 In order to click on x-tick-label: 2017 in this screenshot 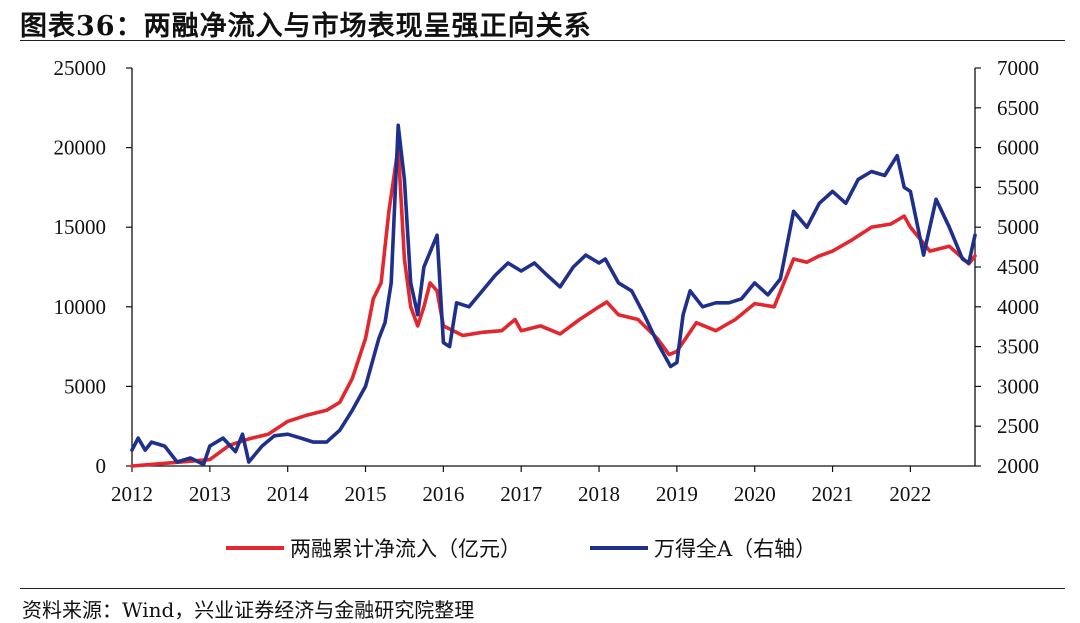, I will do `click(521, 494)`.